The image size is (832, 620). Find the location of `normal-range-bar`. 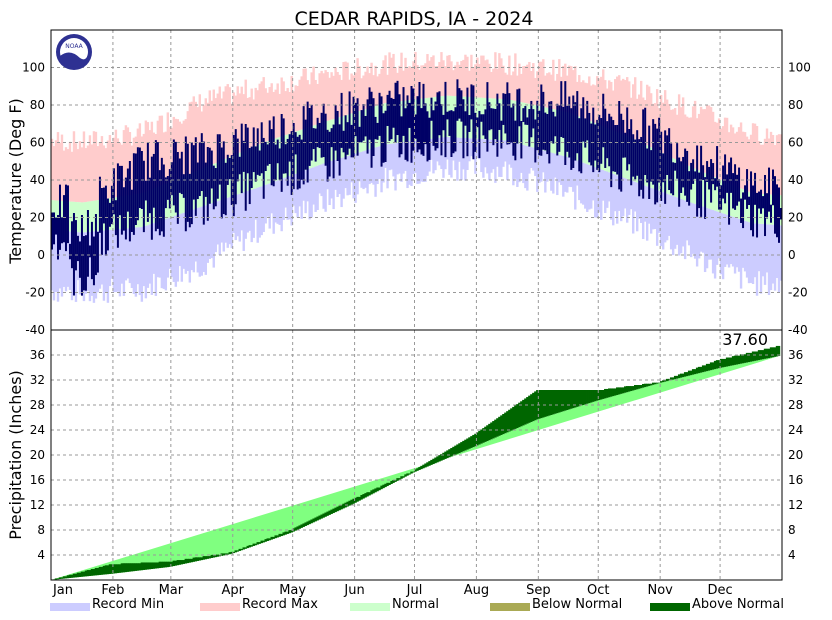

normal-range-bar is located at coordinates (707, 190).